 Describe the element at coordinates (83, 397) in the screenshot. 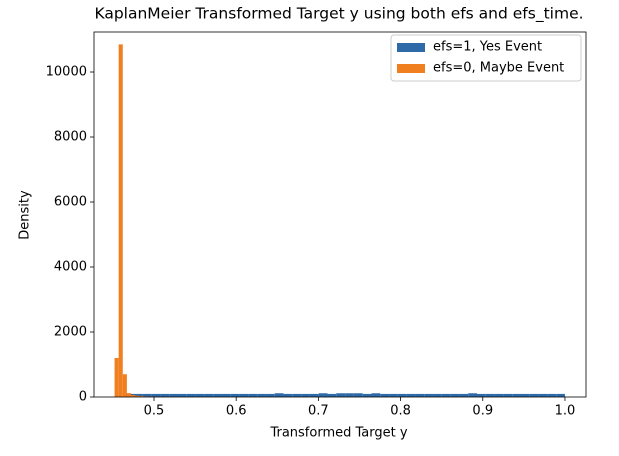

I see `y-tick-label: 0` at that location.